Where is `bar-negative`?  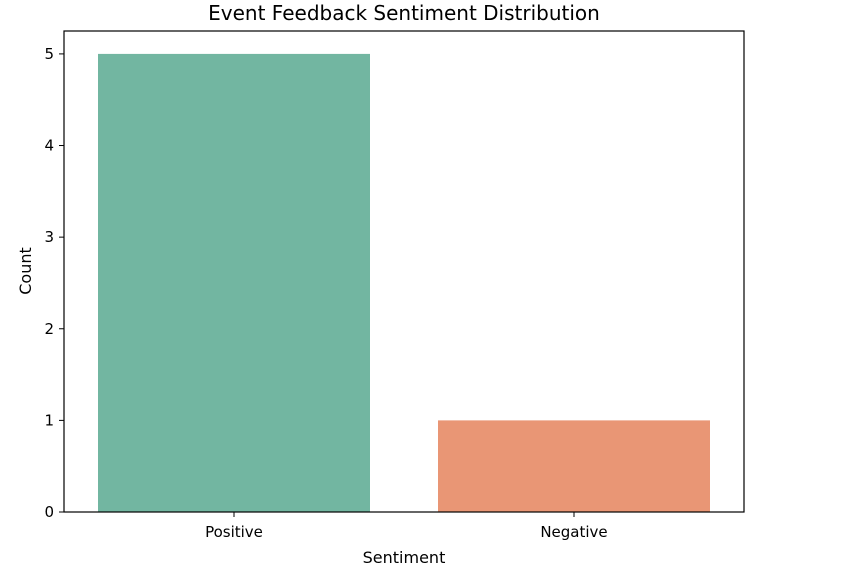 bar-negative is located at coordinates (574, 466).